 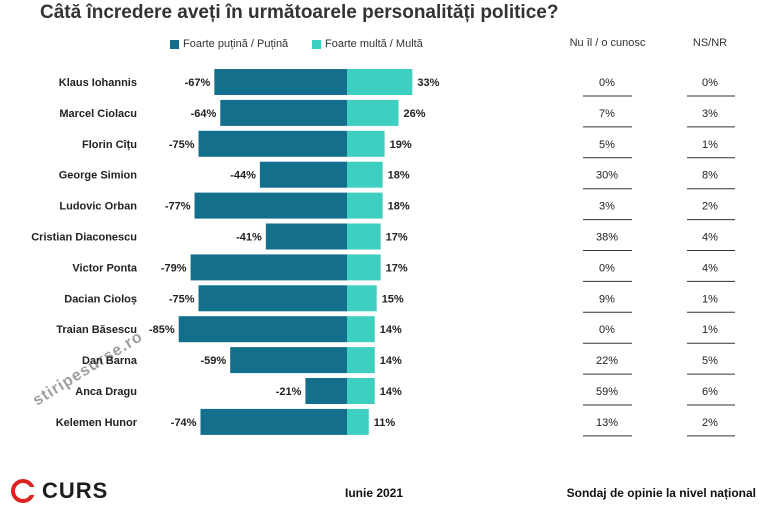 What do you see at coordinates (374, 493) in the screenshot?
I see `footer-date: Iunie 2021` at bounding box center [374, 493].